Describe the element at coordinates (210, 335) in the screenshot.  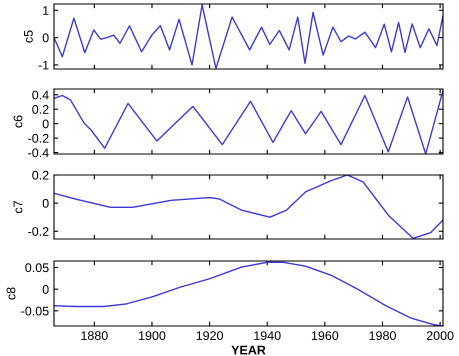
I see `x-tick-label: 1920` at that location.